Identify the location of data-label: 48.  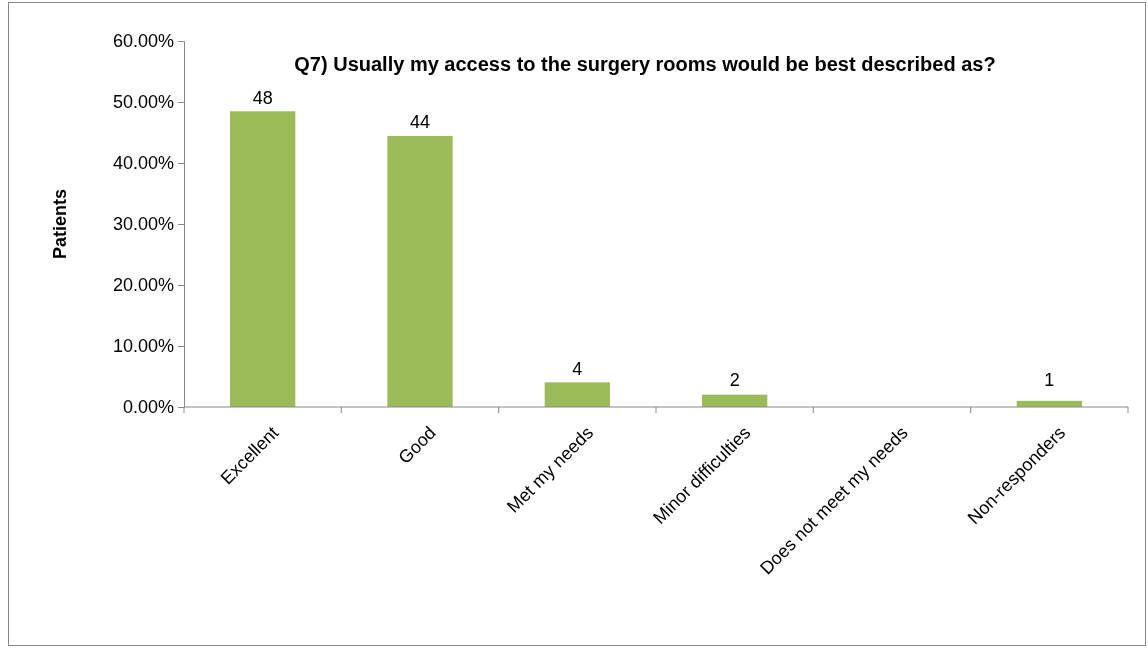
(262, 97).